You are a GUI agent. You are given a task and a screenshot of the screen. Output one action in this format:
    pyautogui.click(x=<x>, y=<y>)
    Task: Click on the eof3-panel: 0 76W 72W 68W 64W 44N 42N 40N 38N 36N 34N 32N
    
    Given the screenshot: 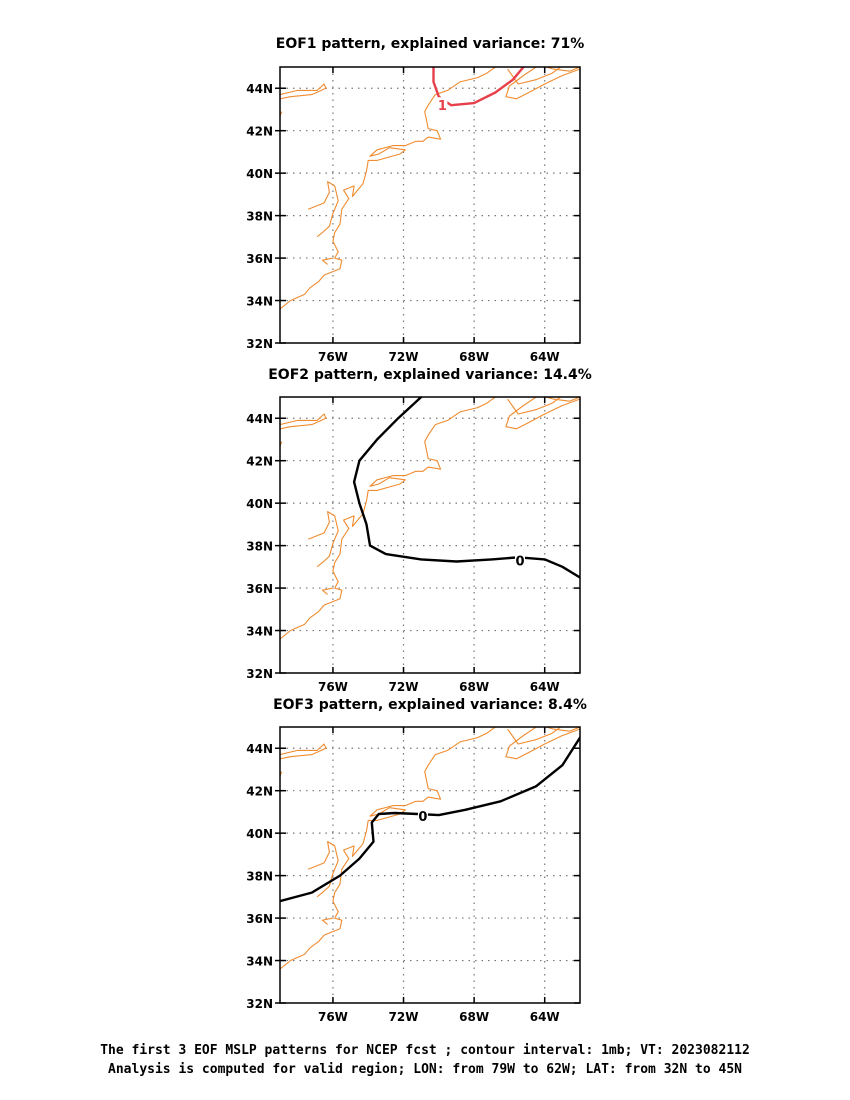 What is the action you would take?
    pyautogui.click(x=413, y=875)
    